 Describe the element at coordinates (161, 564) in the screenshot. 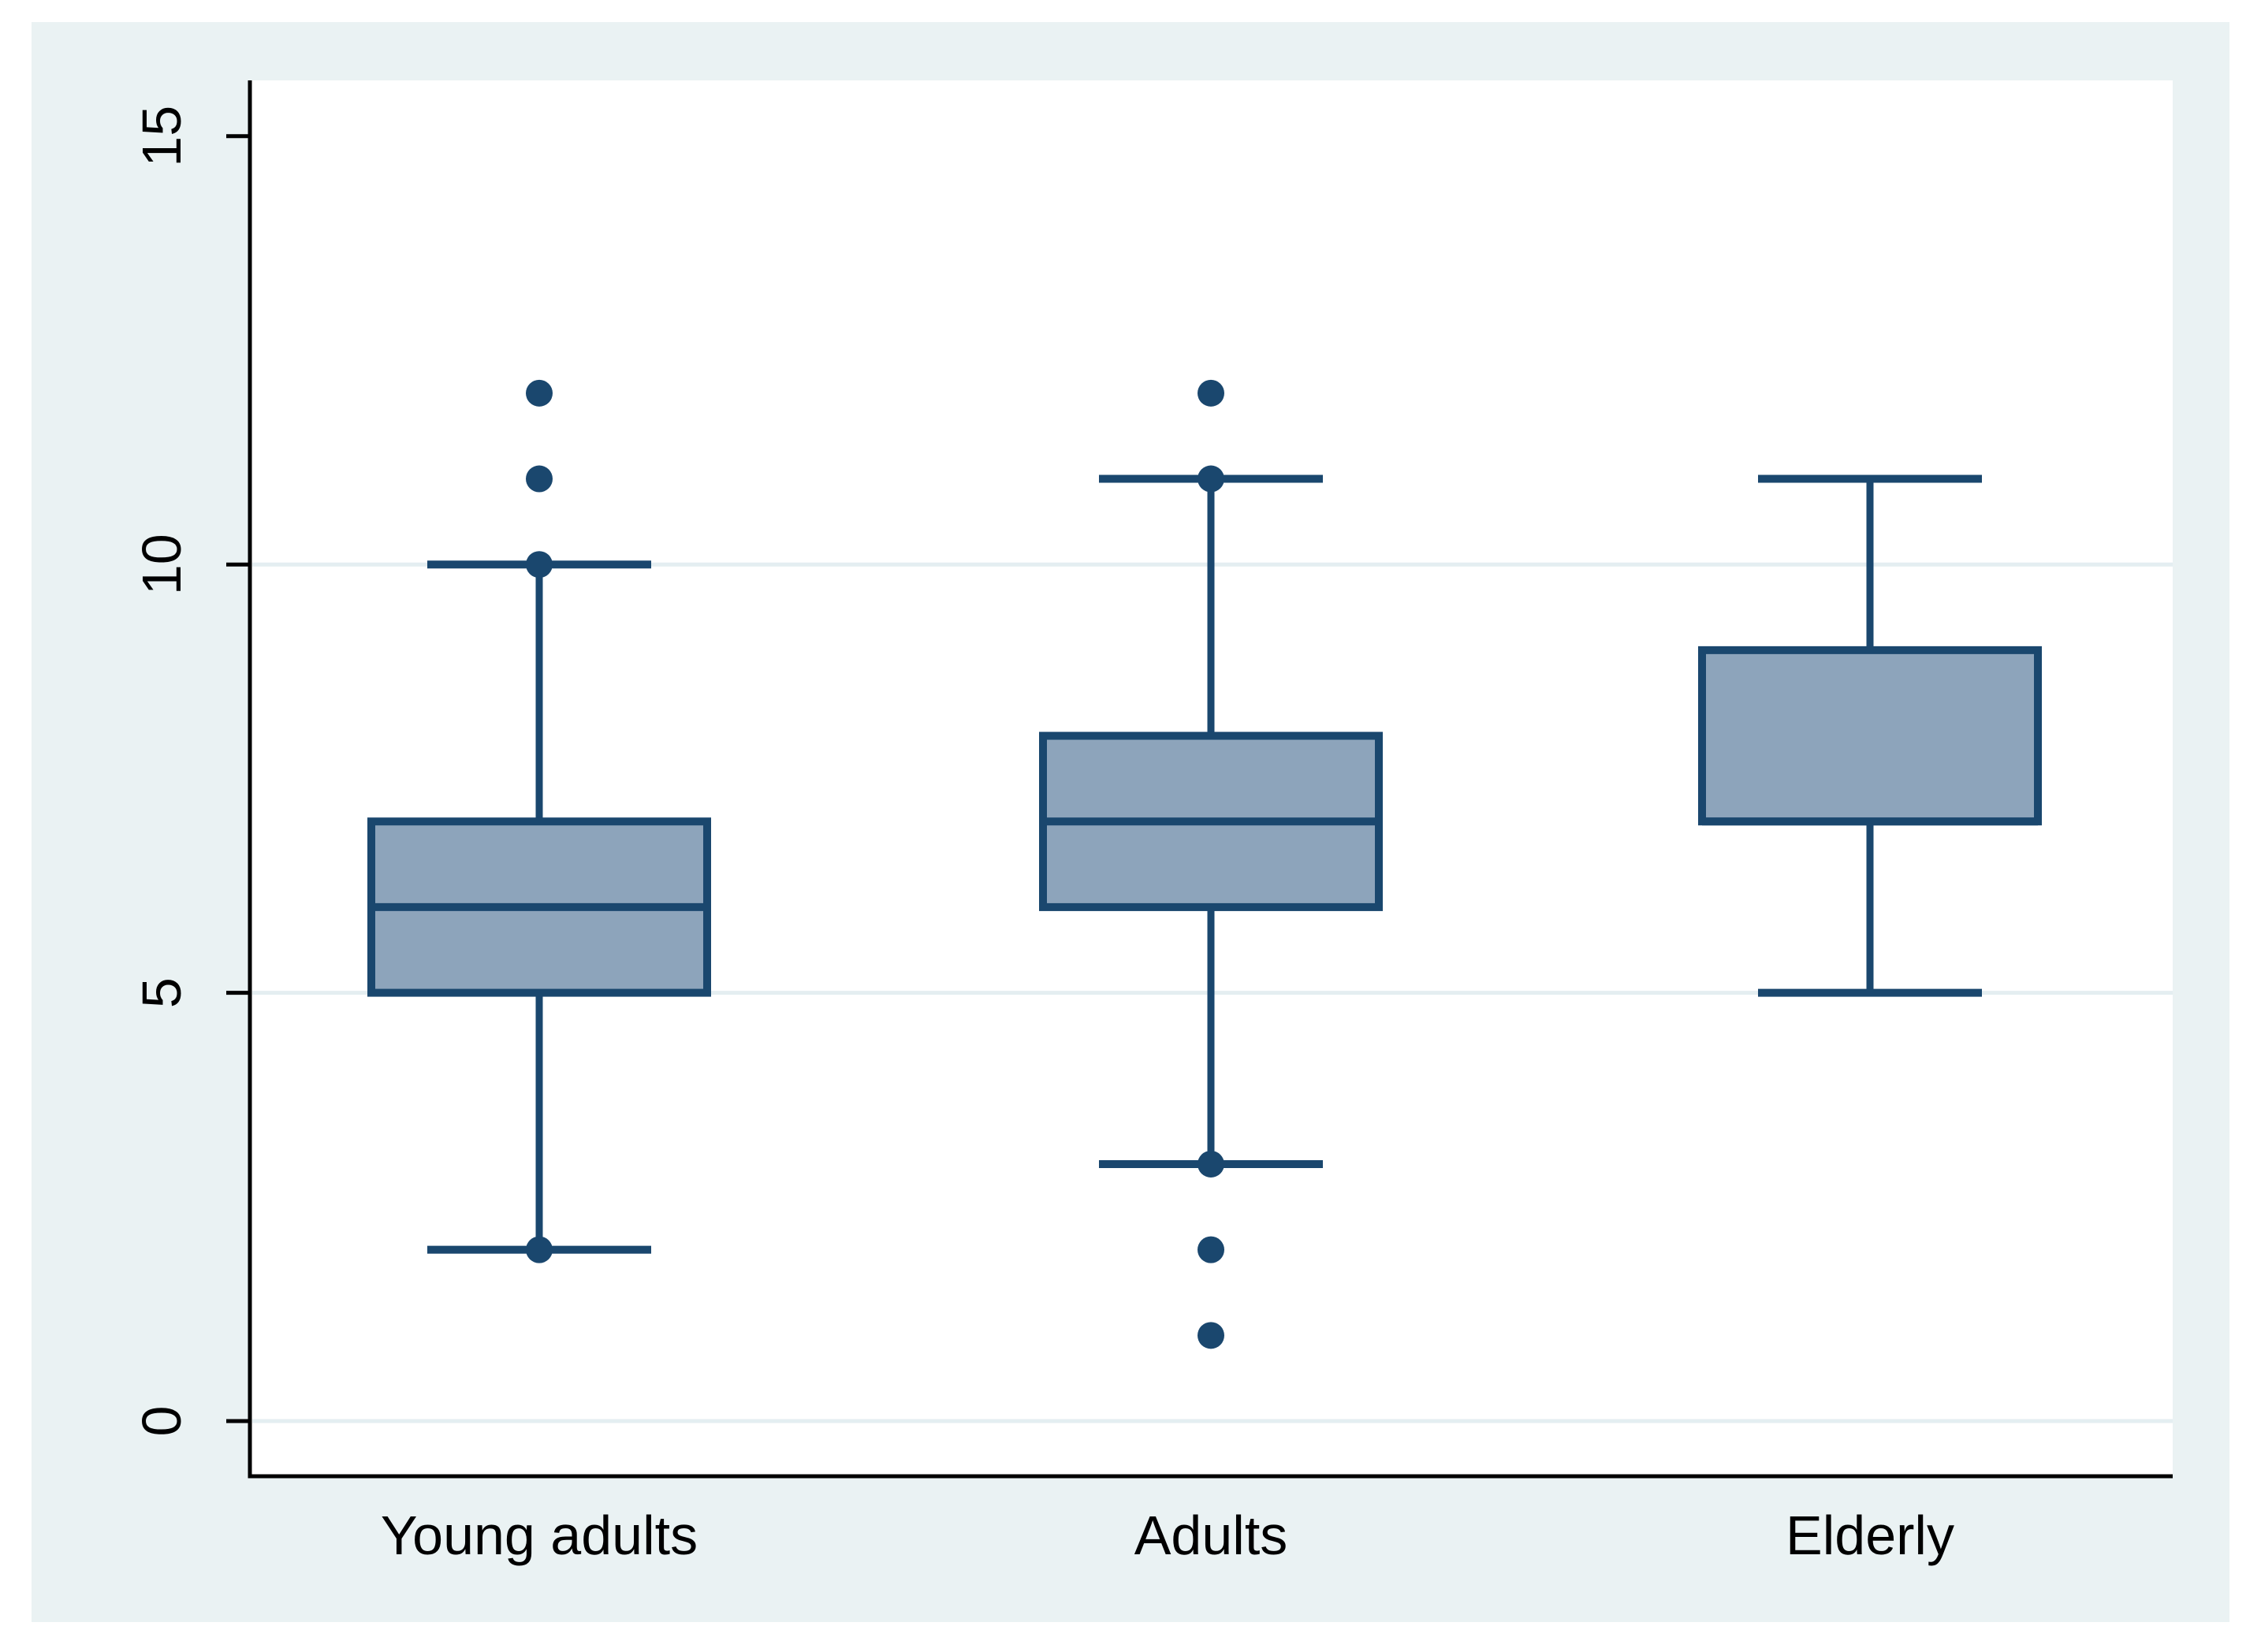

I see `y-tick-label-10: 10` at that location.